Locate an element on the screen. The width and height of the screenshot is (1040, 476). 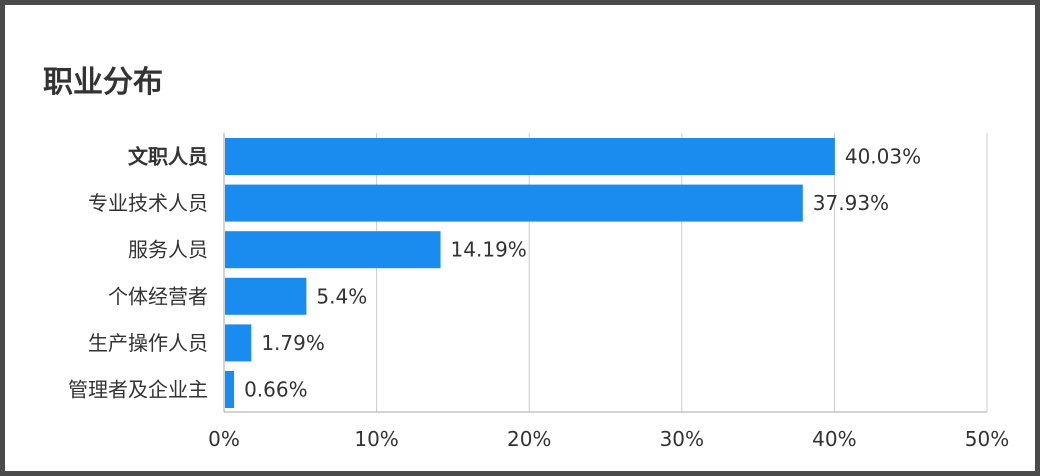
value-label: 0.66% is located at coordinates (276, 390).